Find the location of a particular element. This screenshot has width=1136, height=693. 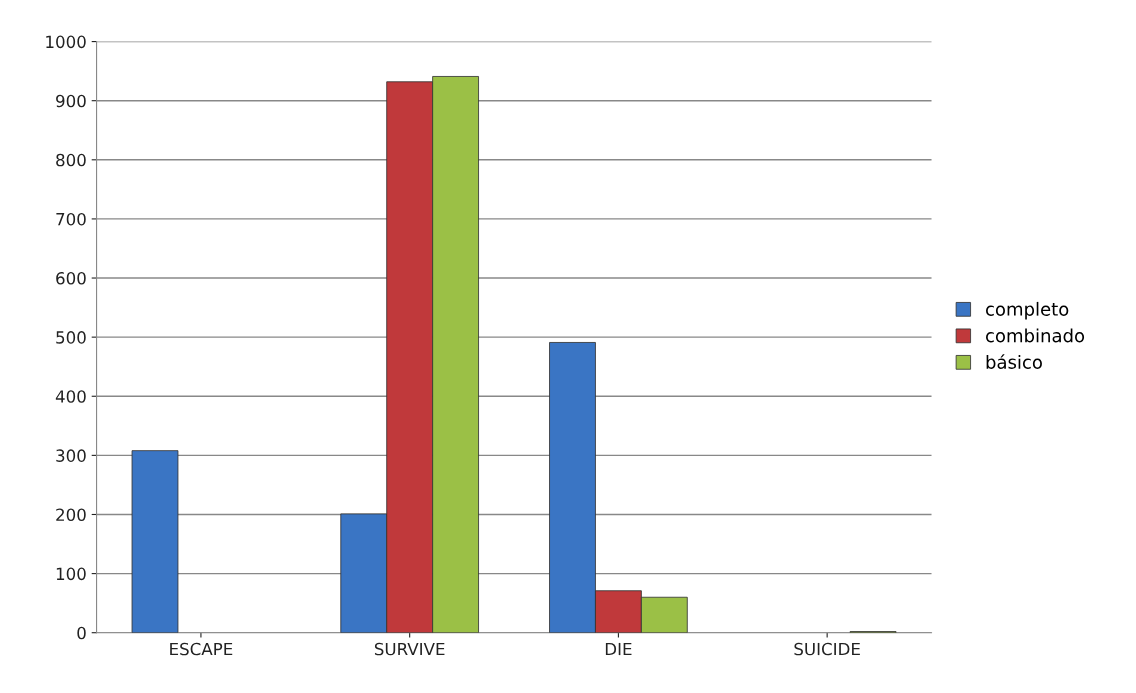

y-tick-label: 200 is located at coordinates (71, 515).